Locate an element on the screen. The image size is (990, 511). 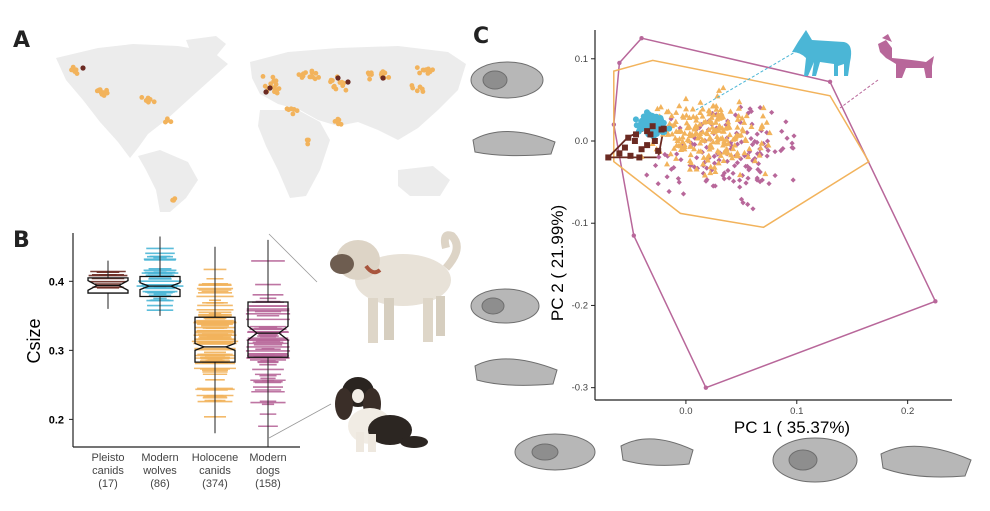
australia-shape is located at coordinates (424, 181).